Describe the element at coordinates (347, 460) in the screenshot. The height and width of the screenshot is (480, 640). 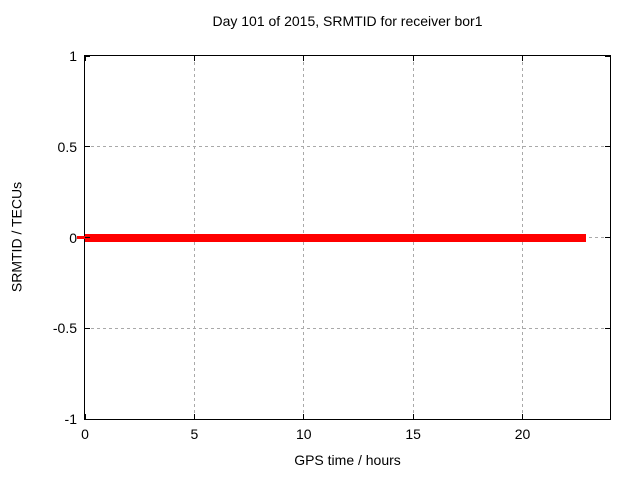
I see `x-axis-label: GPS time / hours` at that location.